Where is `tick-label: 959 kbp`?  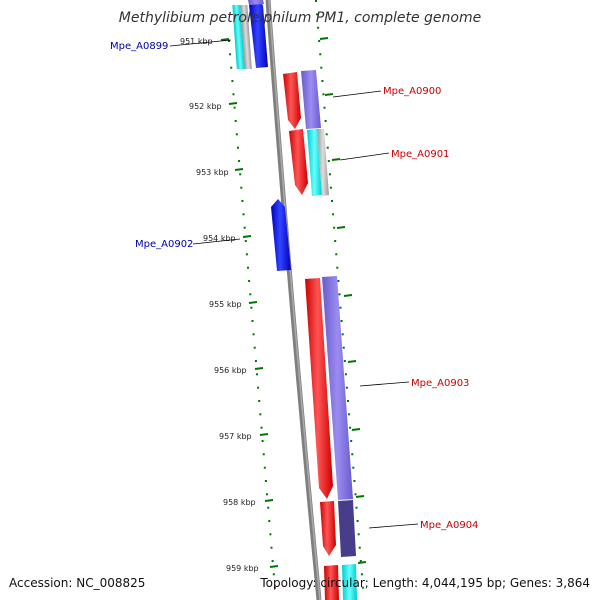
tick-label: 959 kbp is located at coordinates (242, 568).